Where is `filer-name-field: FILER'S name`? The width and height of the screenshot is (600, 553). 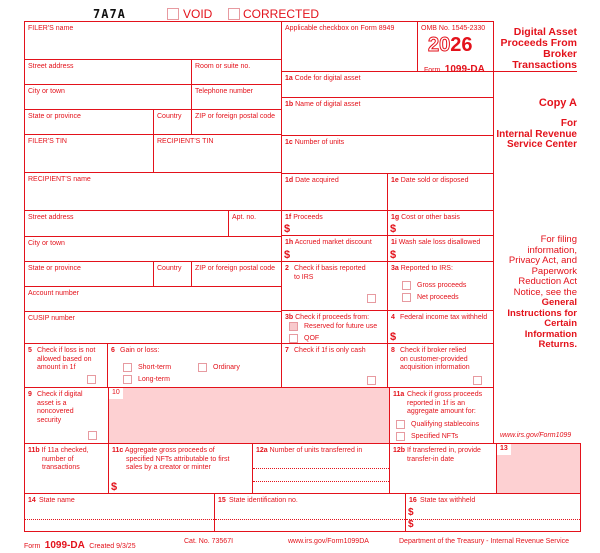
filer-name-field: FILER'S name is located at coordinates (153, 40).